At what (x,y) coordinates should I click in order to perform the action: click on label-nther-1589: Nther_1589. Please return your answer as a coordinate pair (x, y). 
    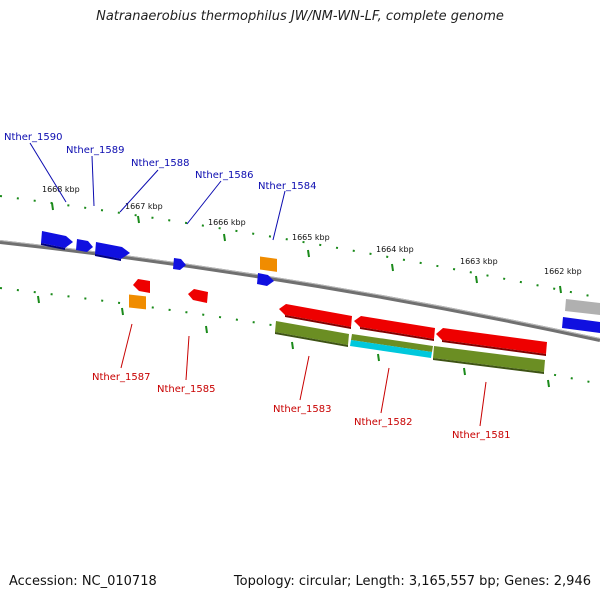
    Looking at the image, I should click on (95, 150).